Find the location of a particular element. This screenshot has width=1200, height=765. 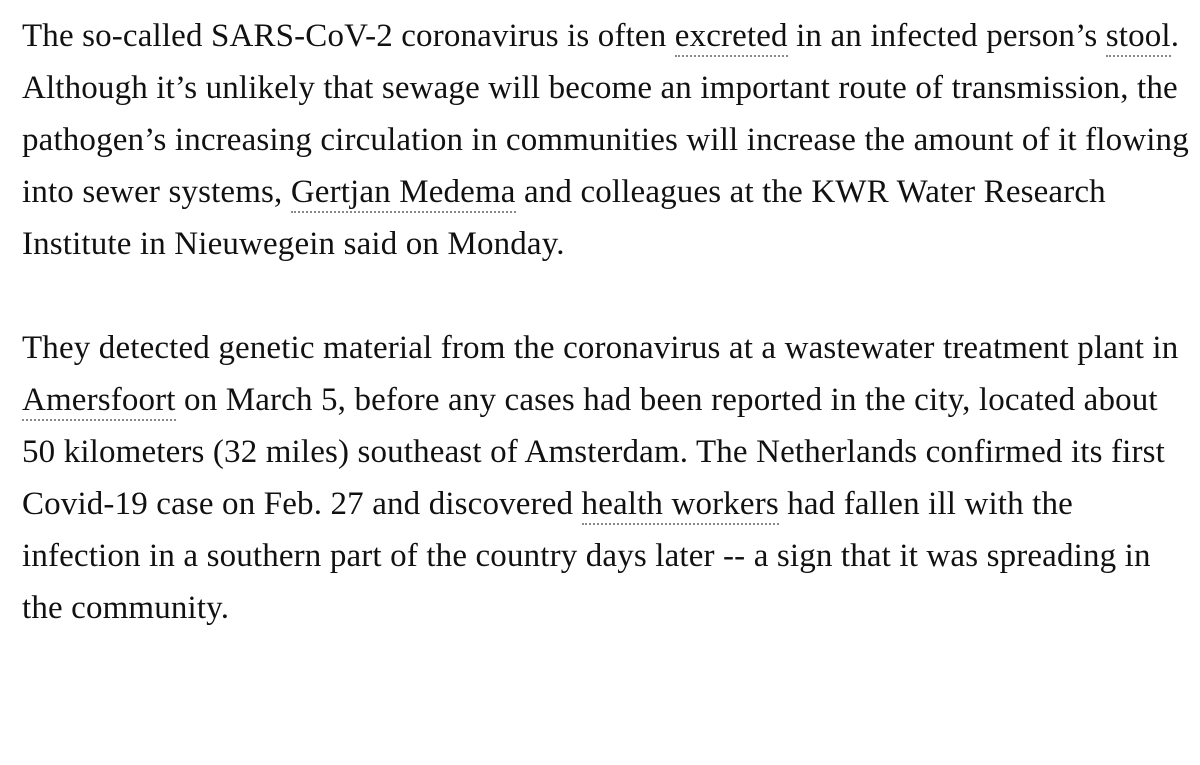

link-gertjan-medema: Gertjan Medema is located at coordinates (403, 193).